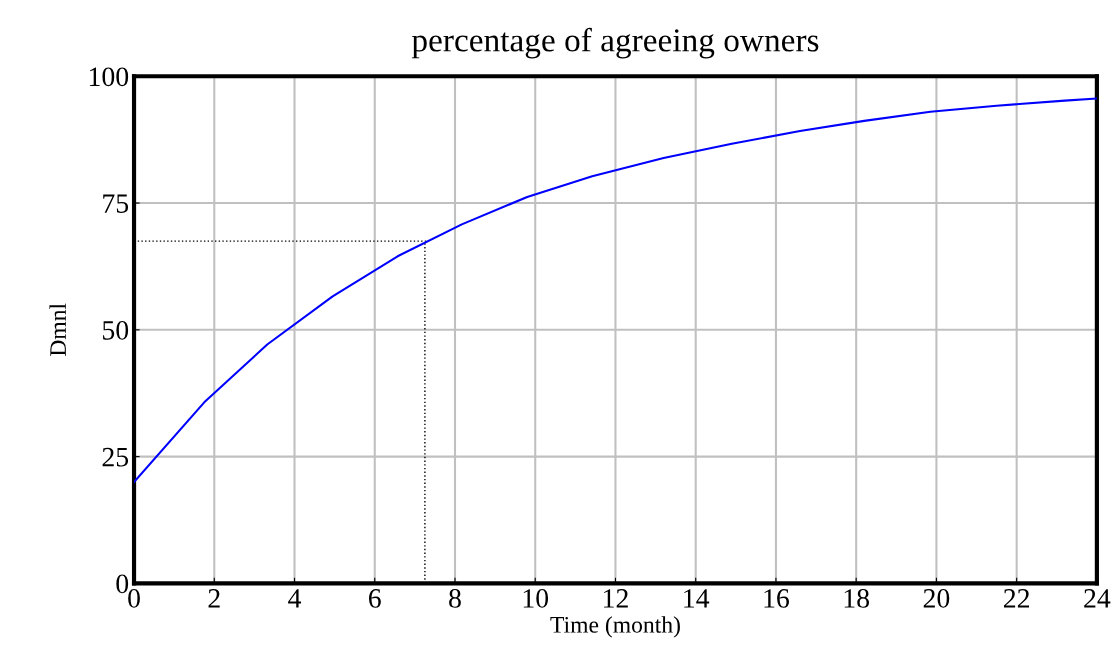 The image size is (1117, 669). I want to click on x-tick-label: 4, so click(295, 598).